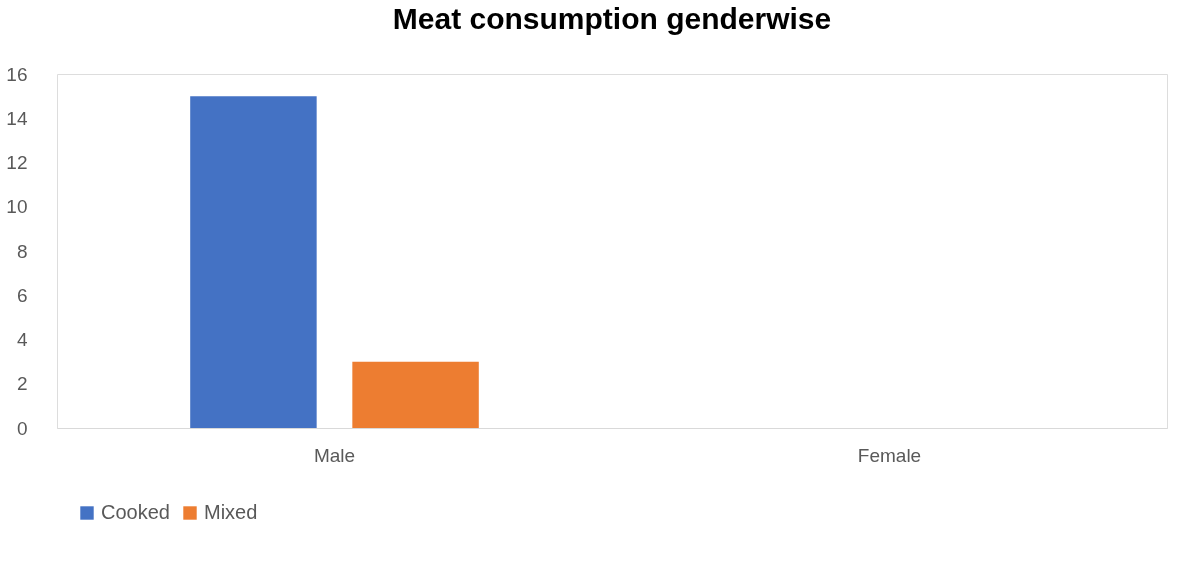 The height and width of the screenshot is (580, 1198). Describe the element at coordinates (17, 74) in the screenshot. I see `y-tick-label: 16` at that location.